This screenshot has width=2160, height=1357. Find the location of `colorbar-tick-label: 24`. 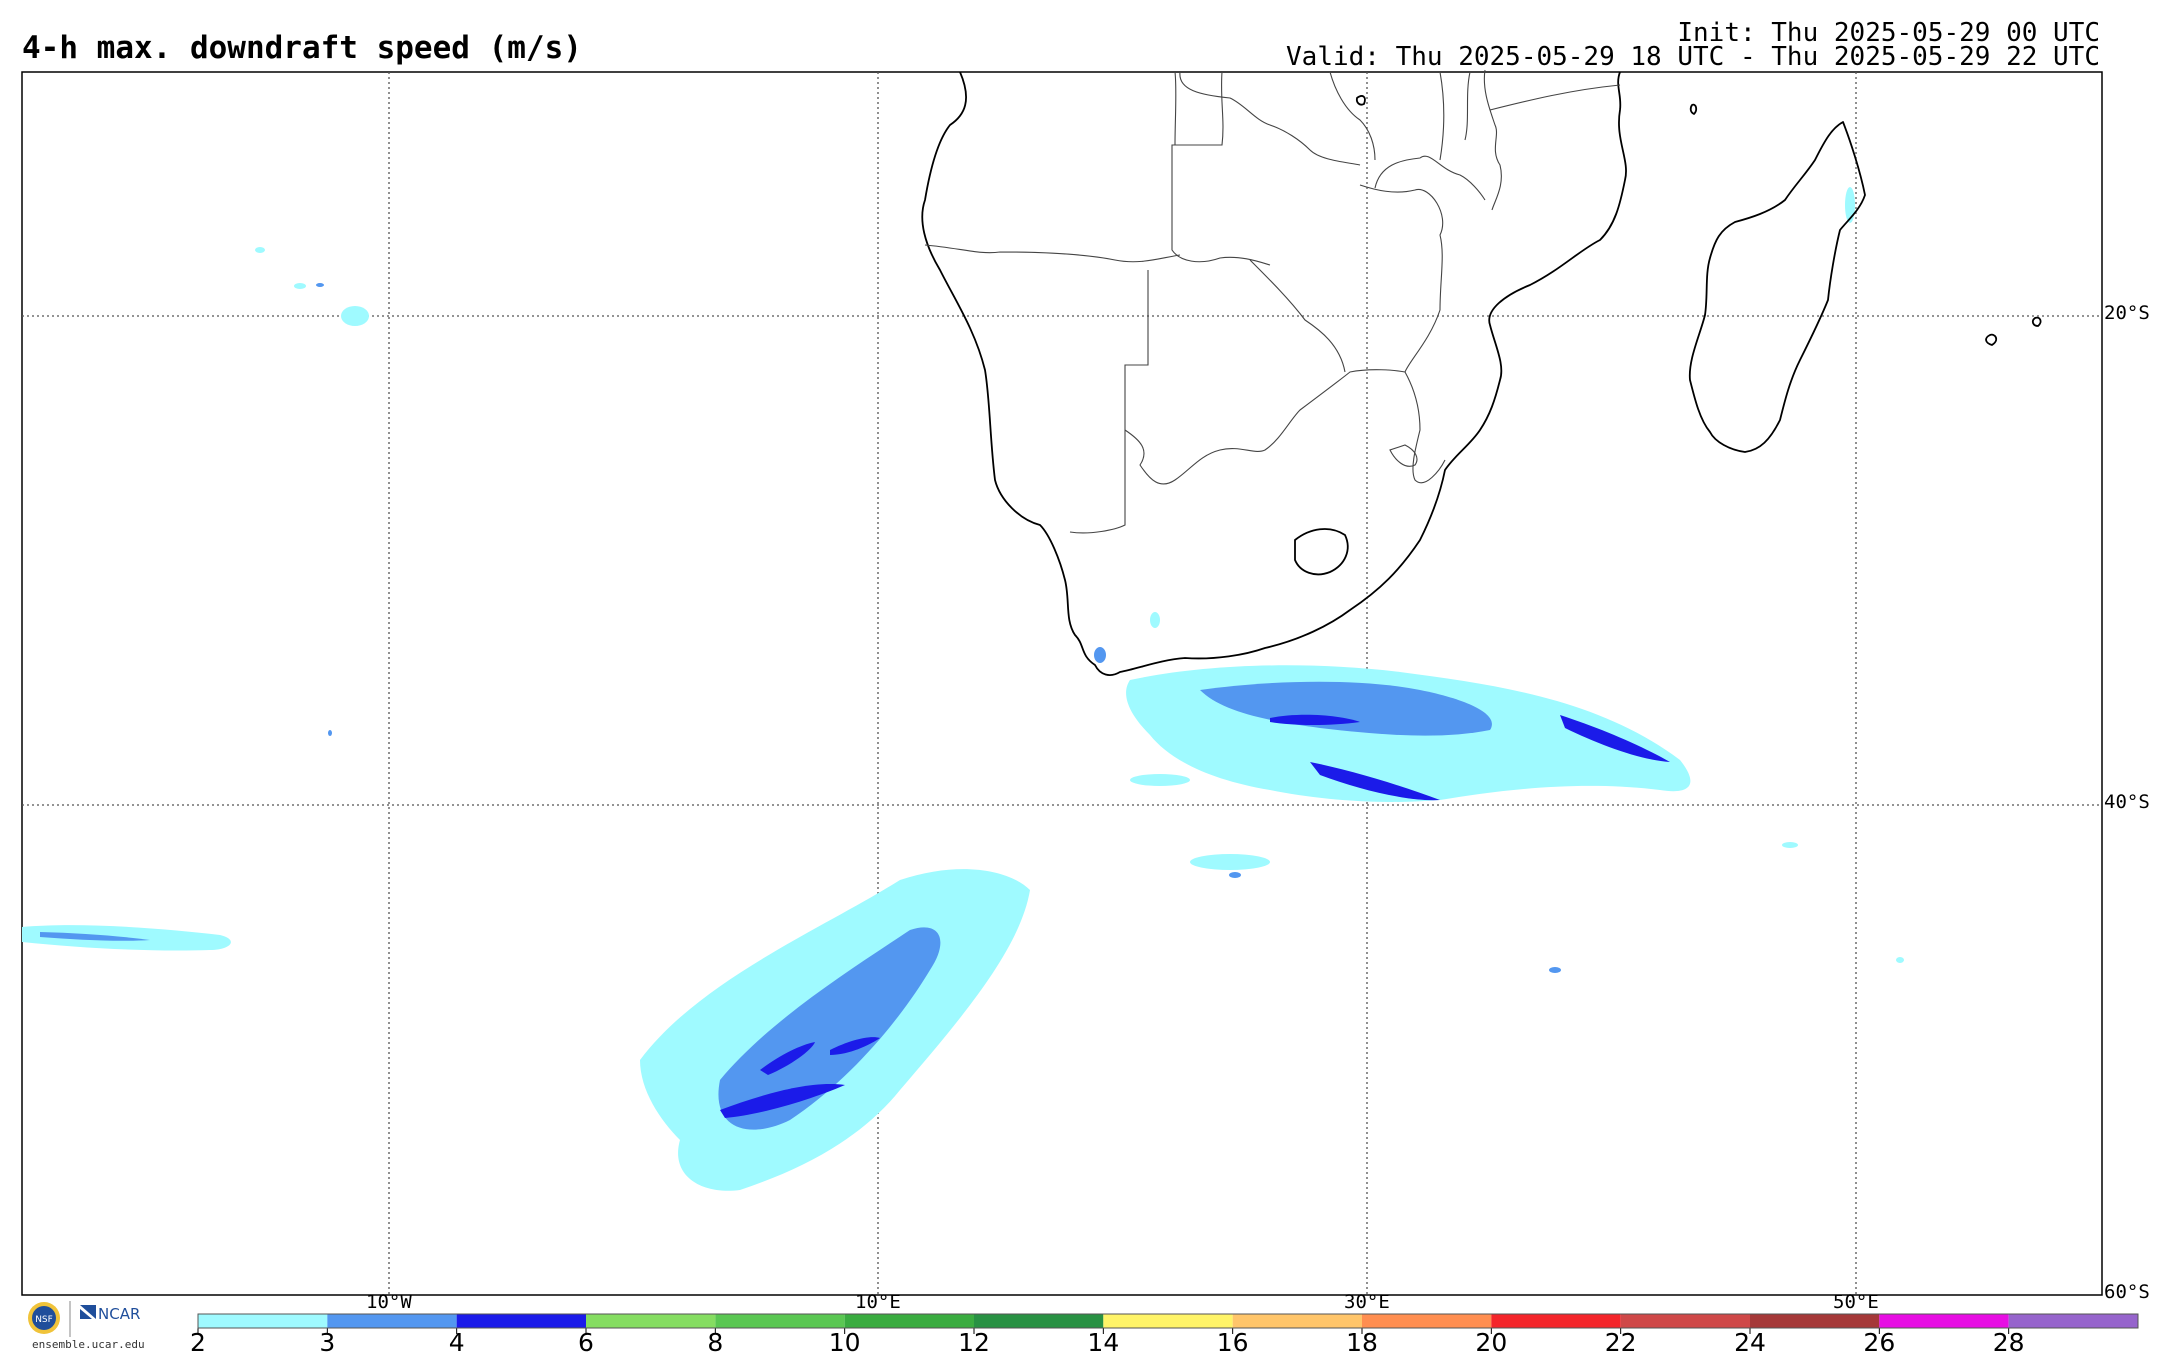

colorbar-tick-label: 24 is located at coordinates (1750, 1342).